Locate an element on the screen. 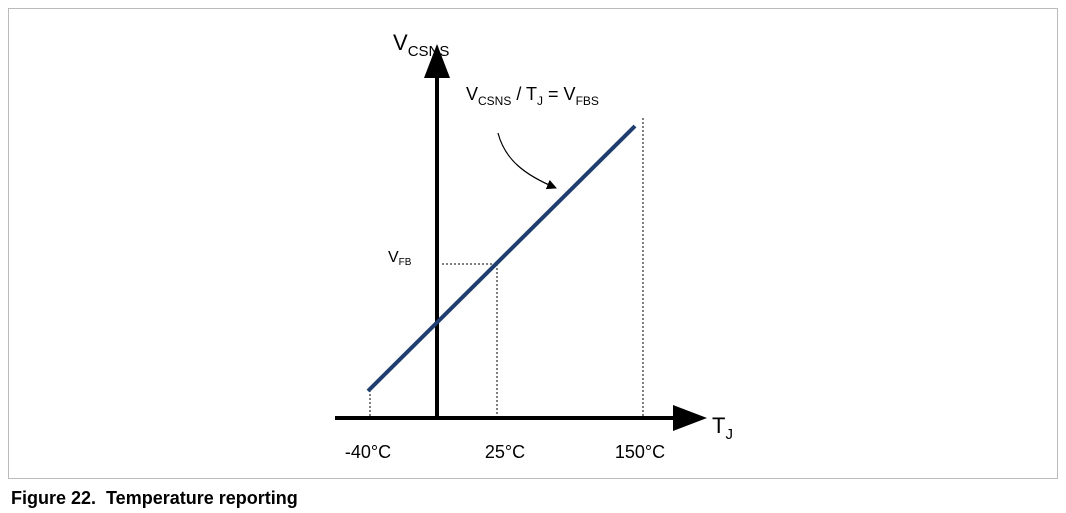 This screenshot has width=1066, height=513. y-arrowhead is located at coordinates (437, 61).